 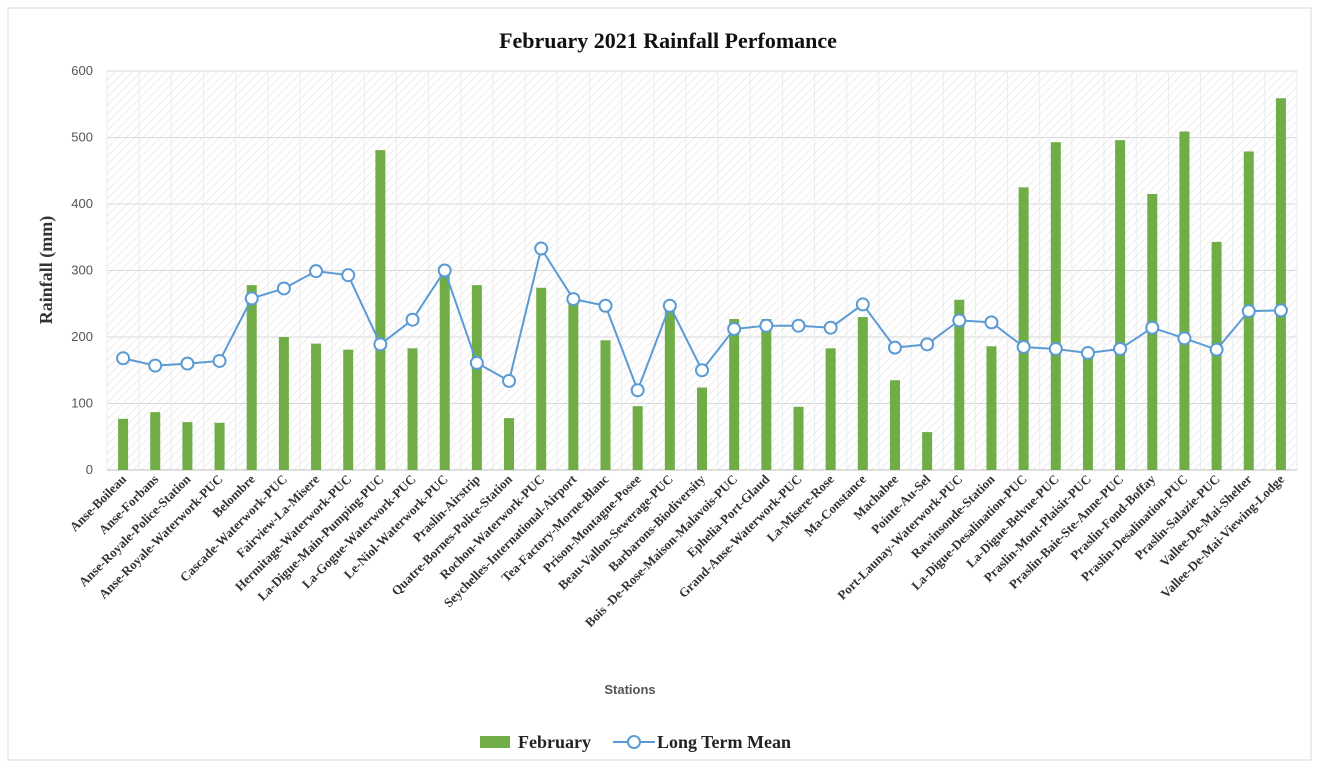 I want to click on y-tick-label: 200, so click(x=82, y=336).